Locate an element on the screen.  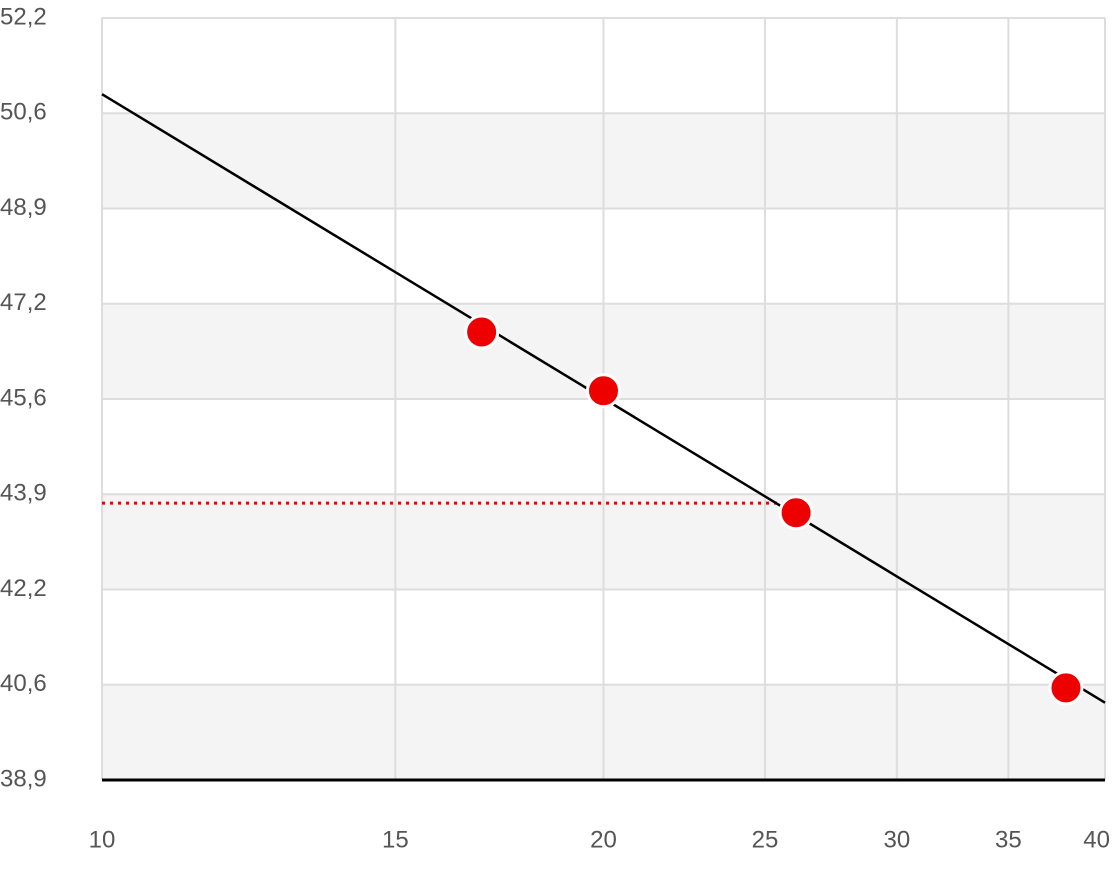
y-tick-label: 52,2 is located at coordinates (23, 16).